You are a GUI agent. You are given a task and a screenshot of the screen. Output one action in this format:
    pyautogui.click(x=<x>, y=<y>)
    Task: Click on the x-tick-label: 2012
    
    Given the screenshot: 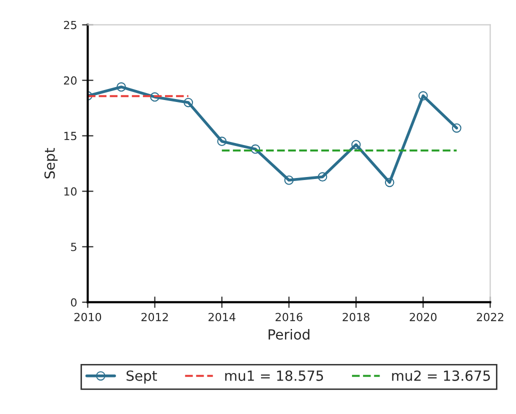 What is the action you would take?
    pyautogui.click(x=154, y=317)
    